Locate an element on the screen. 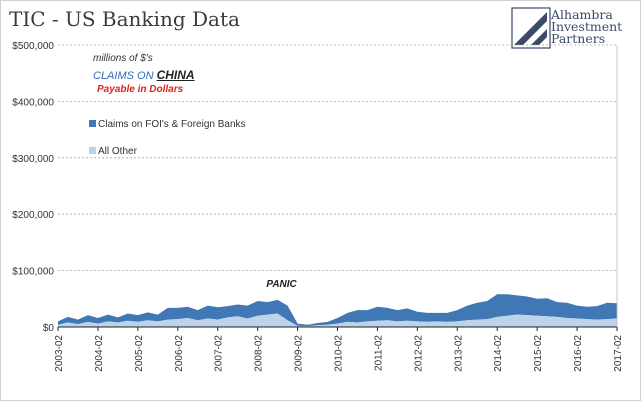 Image resolution: width=641 pixels, height=402 pixels. payable-note: Payable in Dollars is located at coordinates (140, 89).